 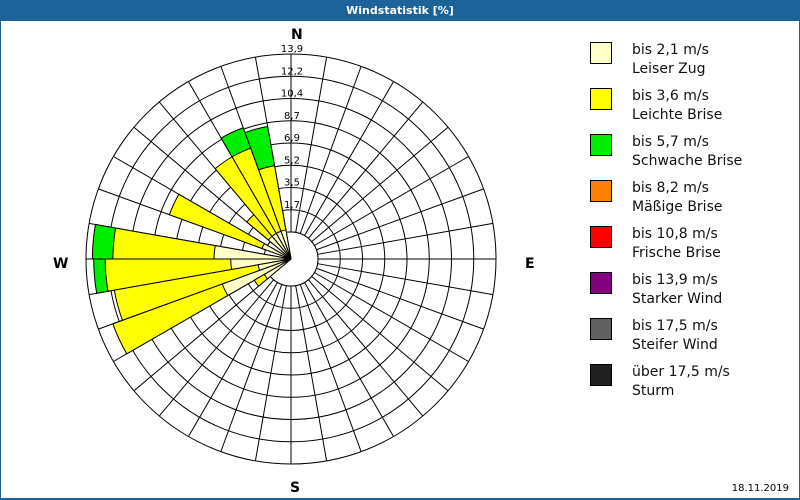 I want to click on legend-name: Starker Wind, so click(x=677, y=299).